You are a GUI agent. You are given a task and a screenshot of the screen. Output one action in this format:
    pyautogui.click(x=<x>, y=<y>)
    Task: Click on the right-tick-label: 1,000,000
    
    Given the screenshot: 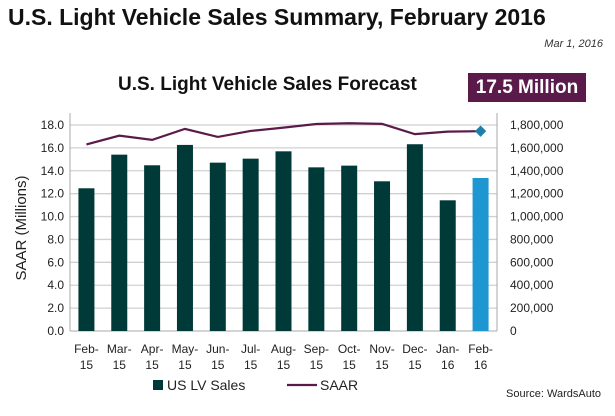 What is the action you would take?
    pyautogui.click(x=537, y=217)
    